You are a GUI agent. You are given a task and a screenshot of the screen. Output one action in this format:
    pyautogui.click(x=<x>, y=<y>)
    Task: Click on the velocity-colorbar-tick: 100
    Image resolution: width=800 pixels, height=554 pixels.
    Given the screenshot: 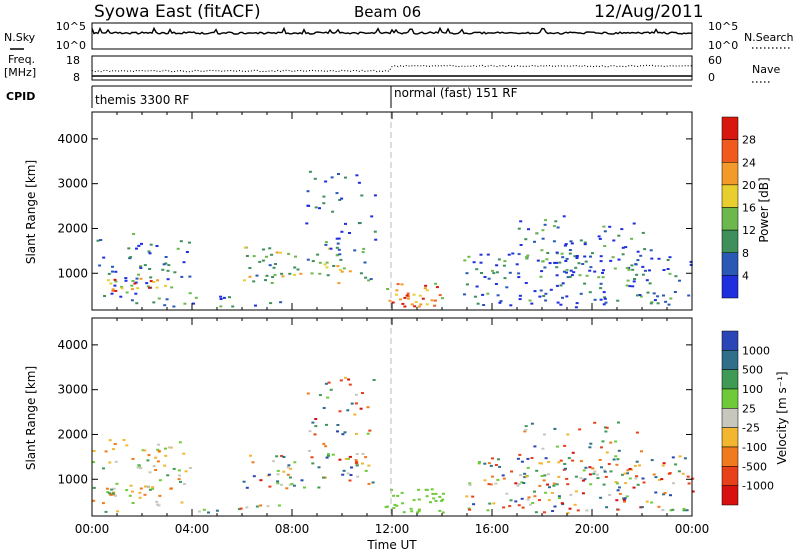 What is the action you would take?
    pyautogui.click(x=752, y=389)
    